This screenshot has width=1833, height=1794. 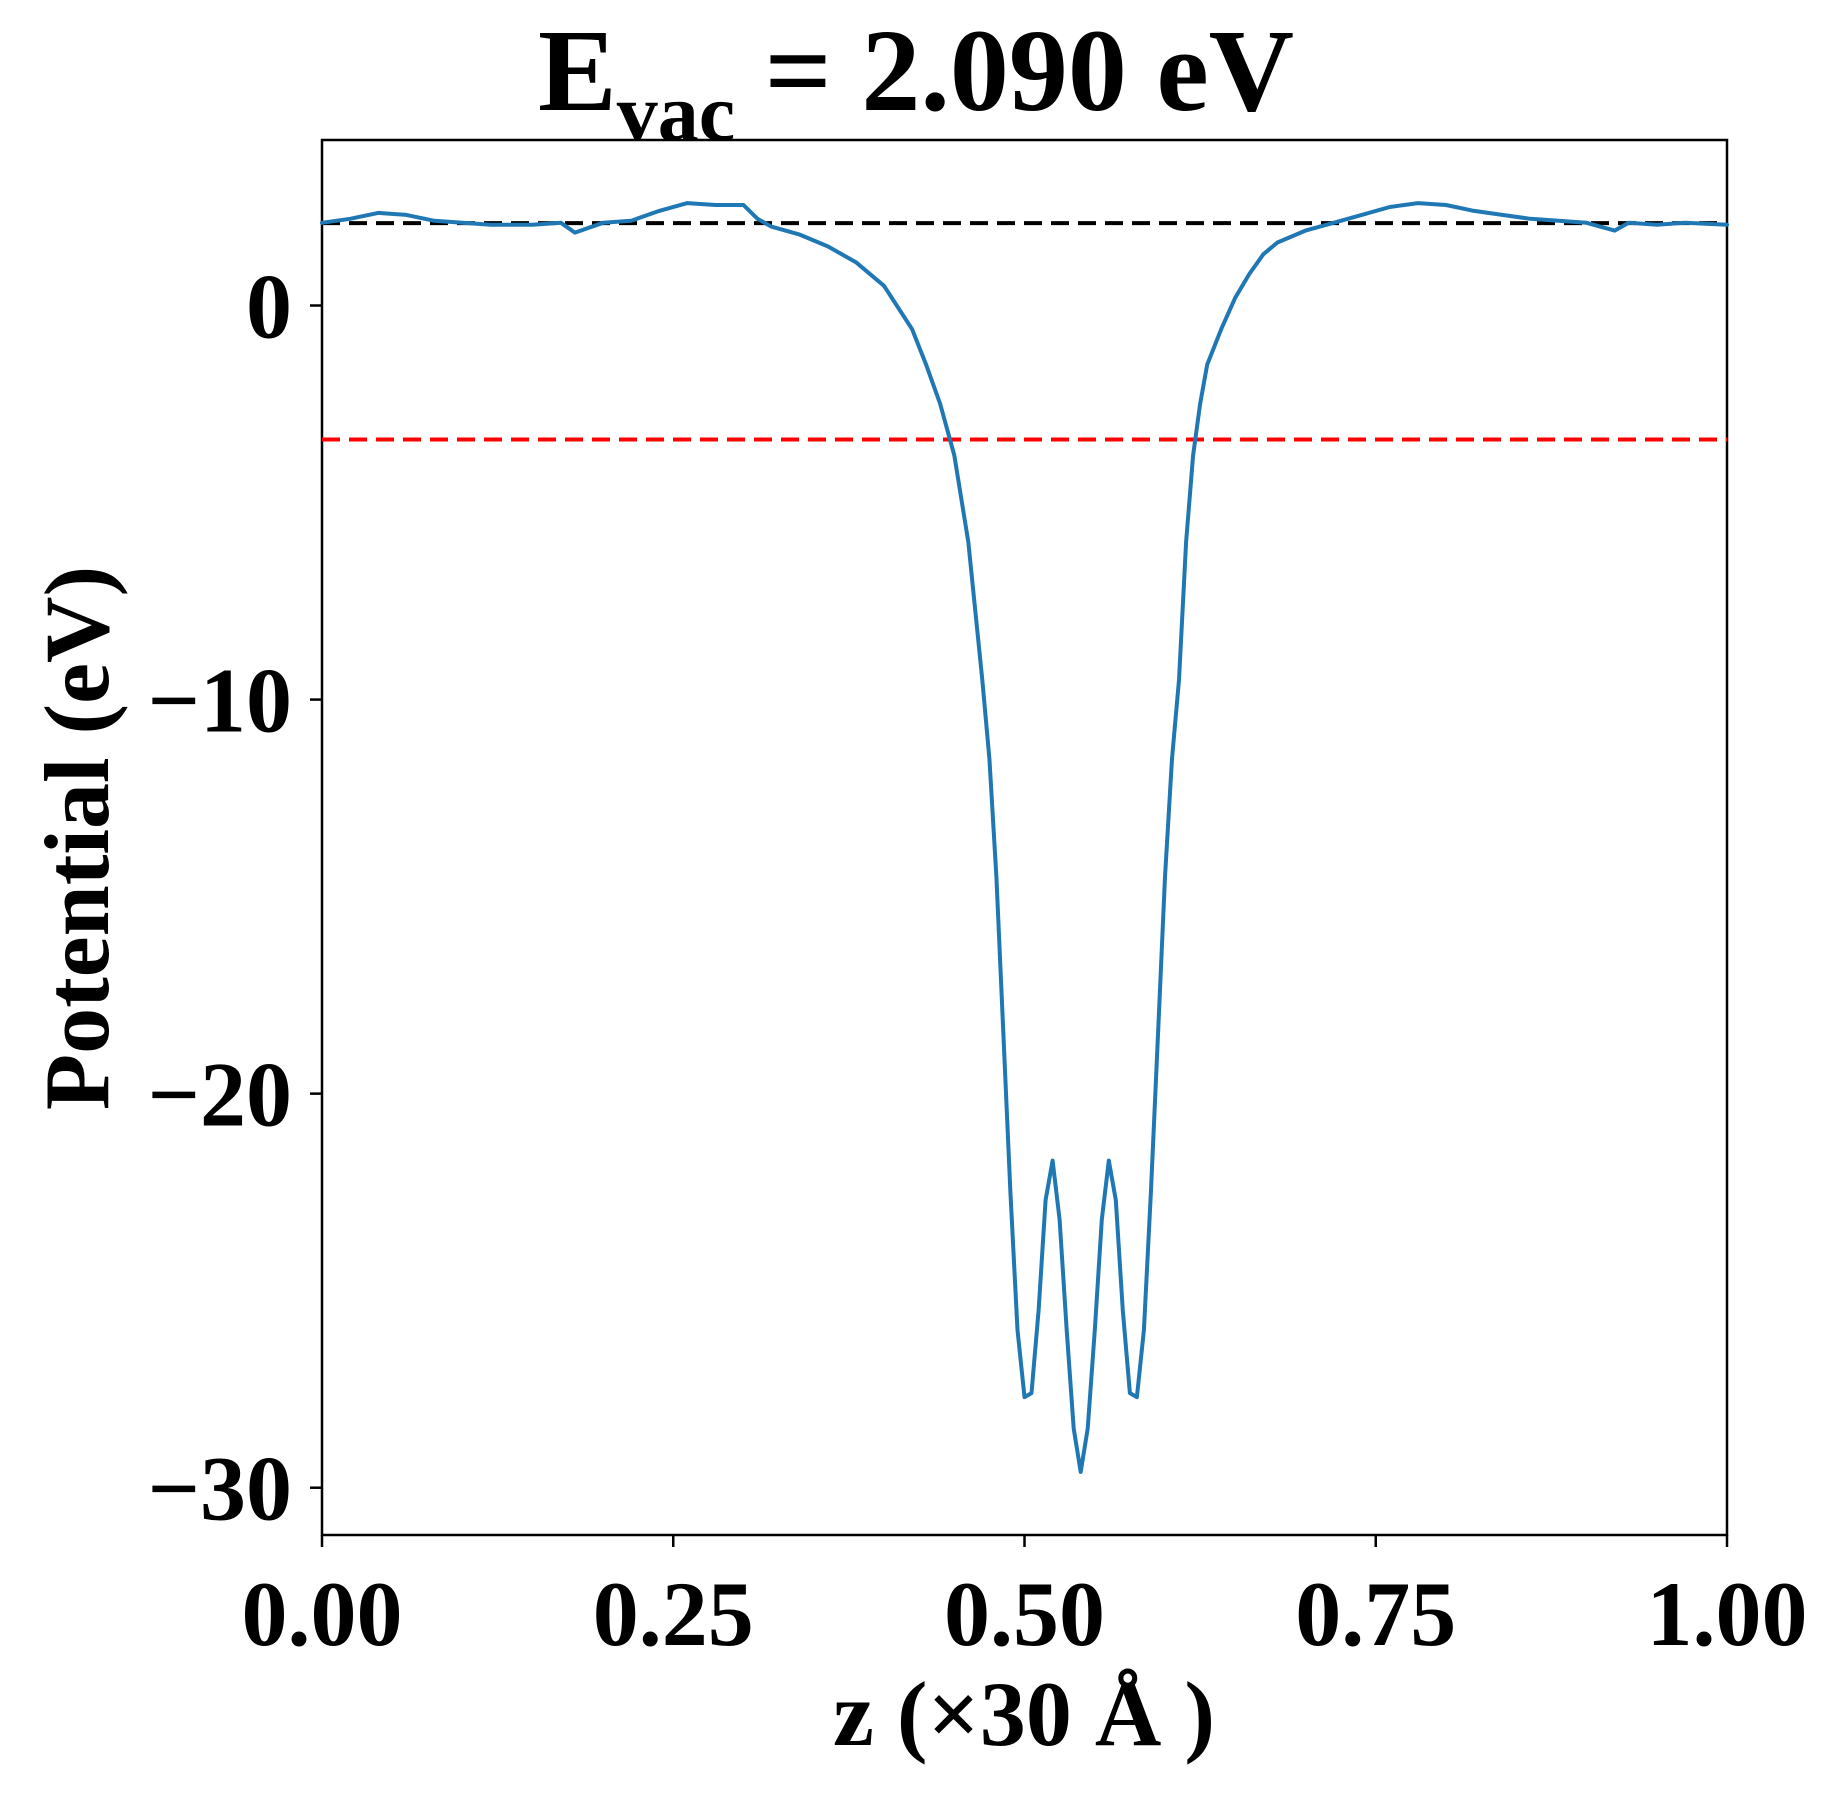 I want to click on x-tick-label: 0.00, so click(x=322, y=1614).